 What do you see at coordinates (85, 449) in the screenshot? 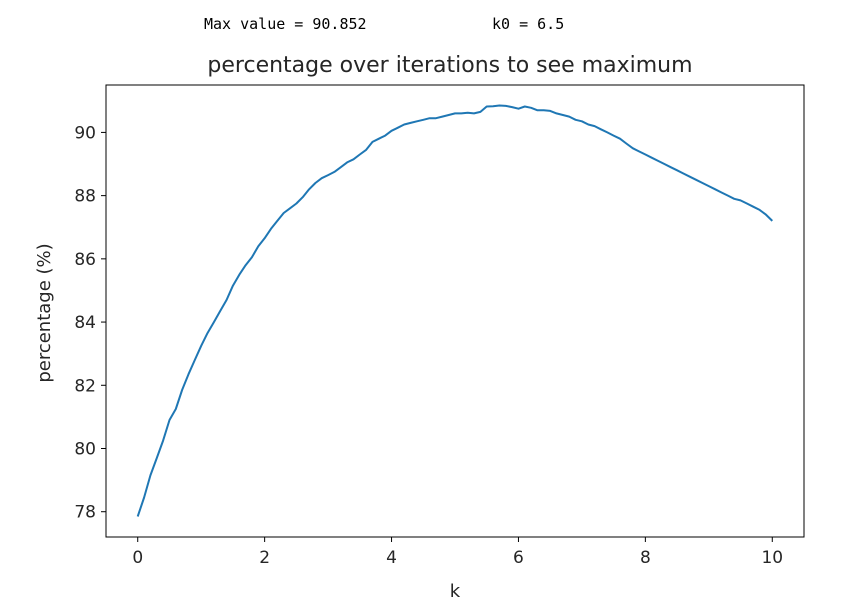
I see `y-tick-label: 80` at bounding box center [85, 449].